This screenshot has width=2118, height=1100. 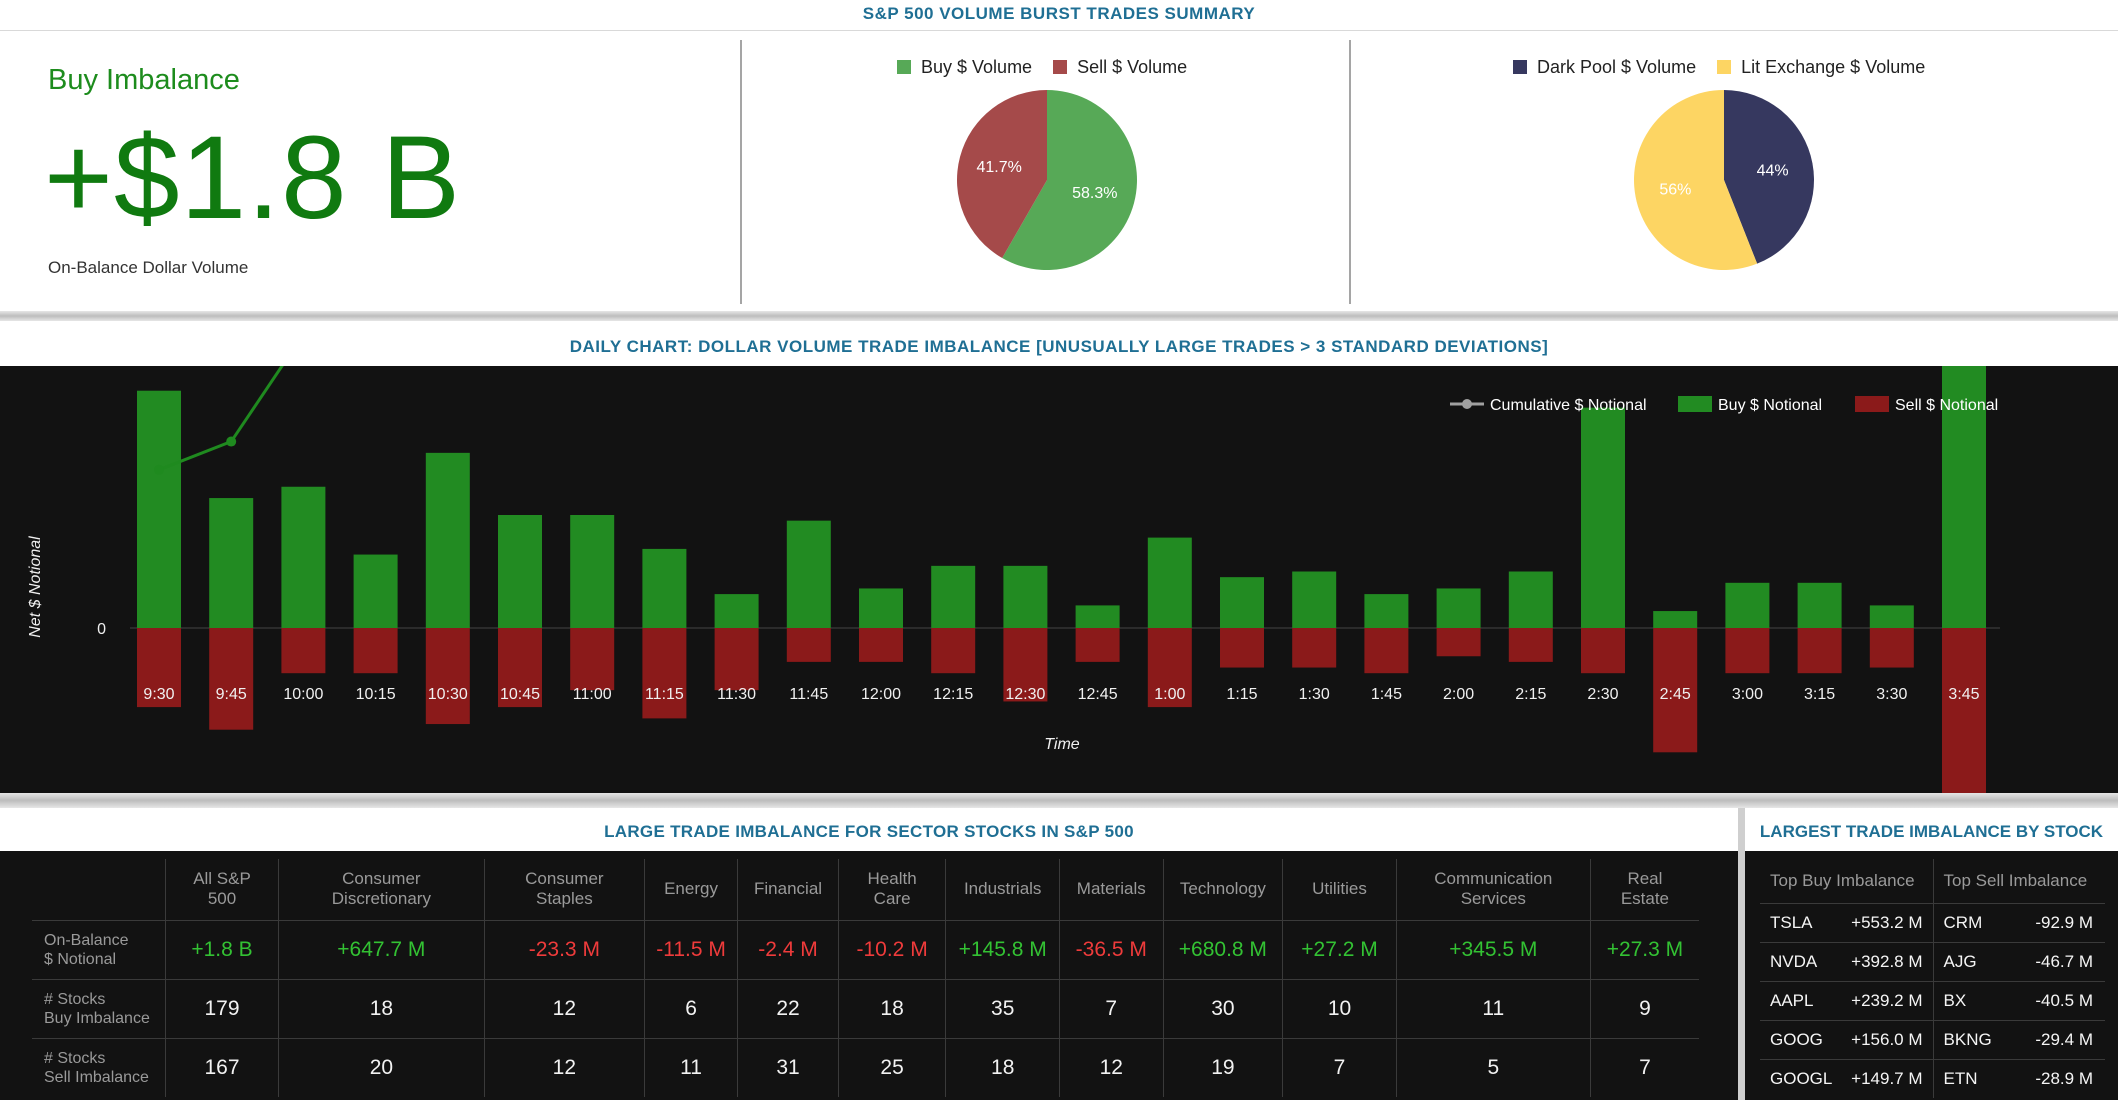 What do you see at coordinates (1339, 889) in the screenshot?
I see `column-header: Utilities` at bounding box center [1339, 889].